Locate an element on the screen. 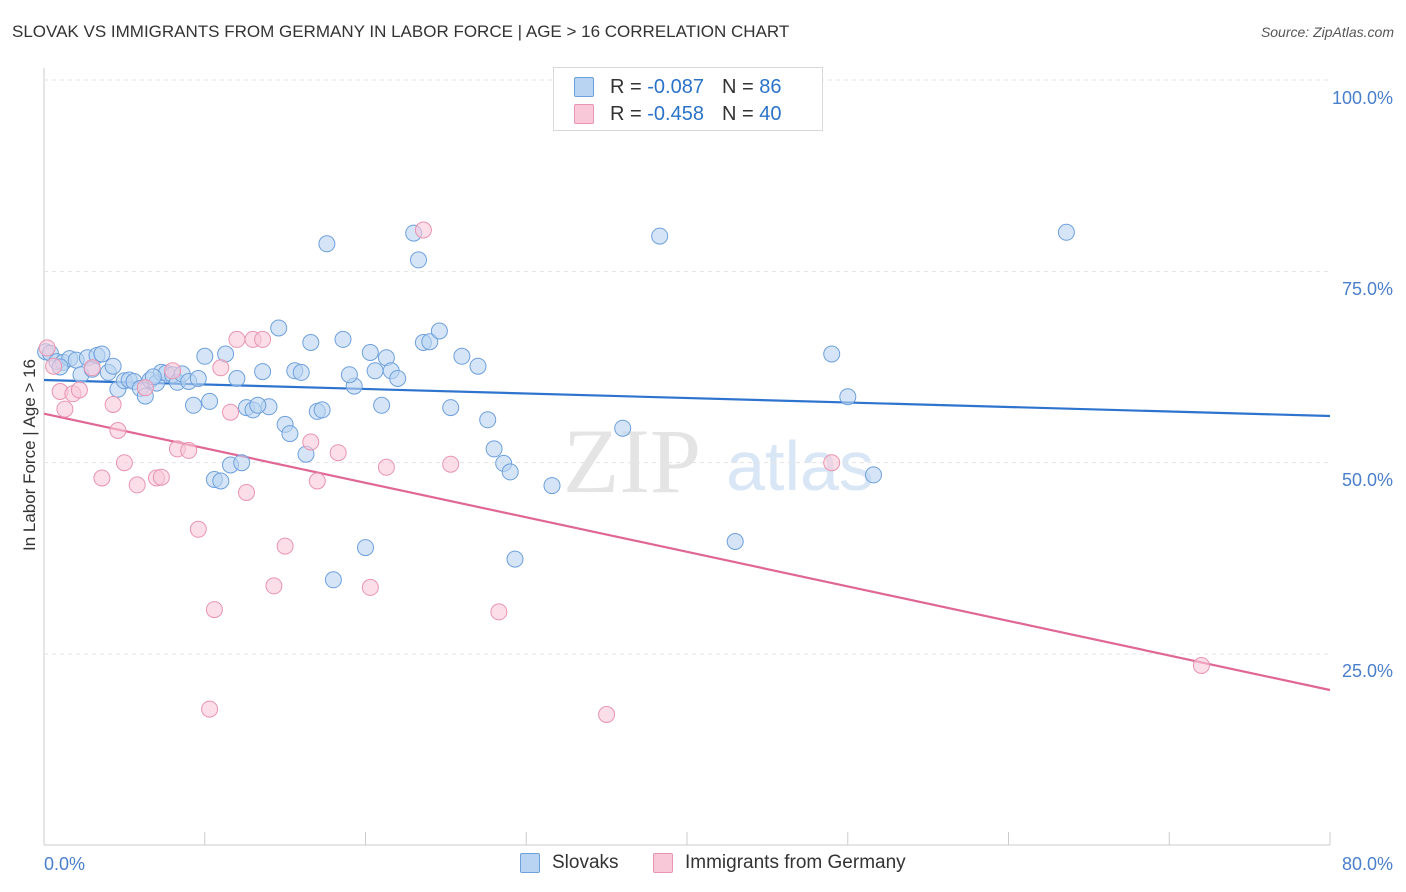  x-tick-label-max: 80.0% is located at coordinates (1367, 864).